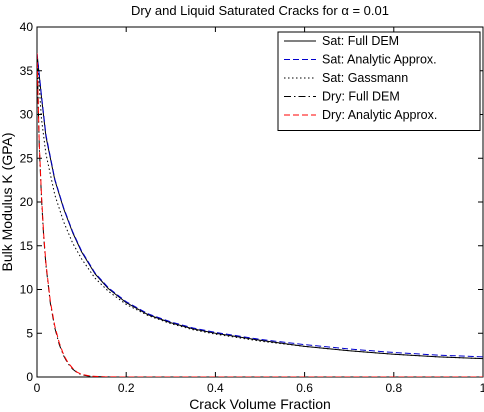  I want to click on y-tick-label: 5, so click(29, 333).